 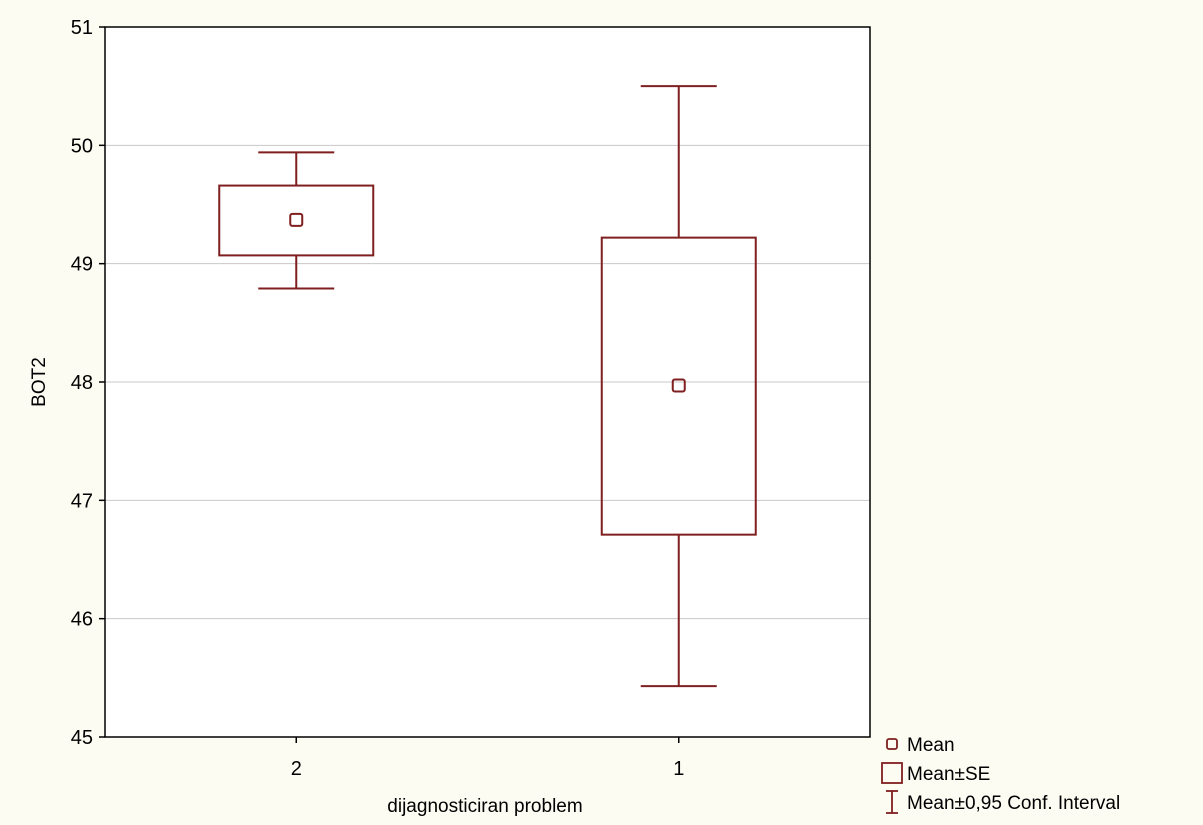 I want to click on y-axis-ticks: 45 46 47 48 49 50 51, so click(x=88, y=383).